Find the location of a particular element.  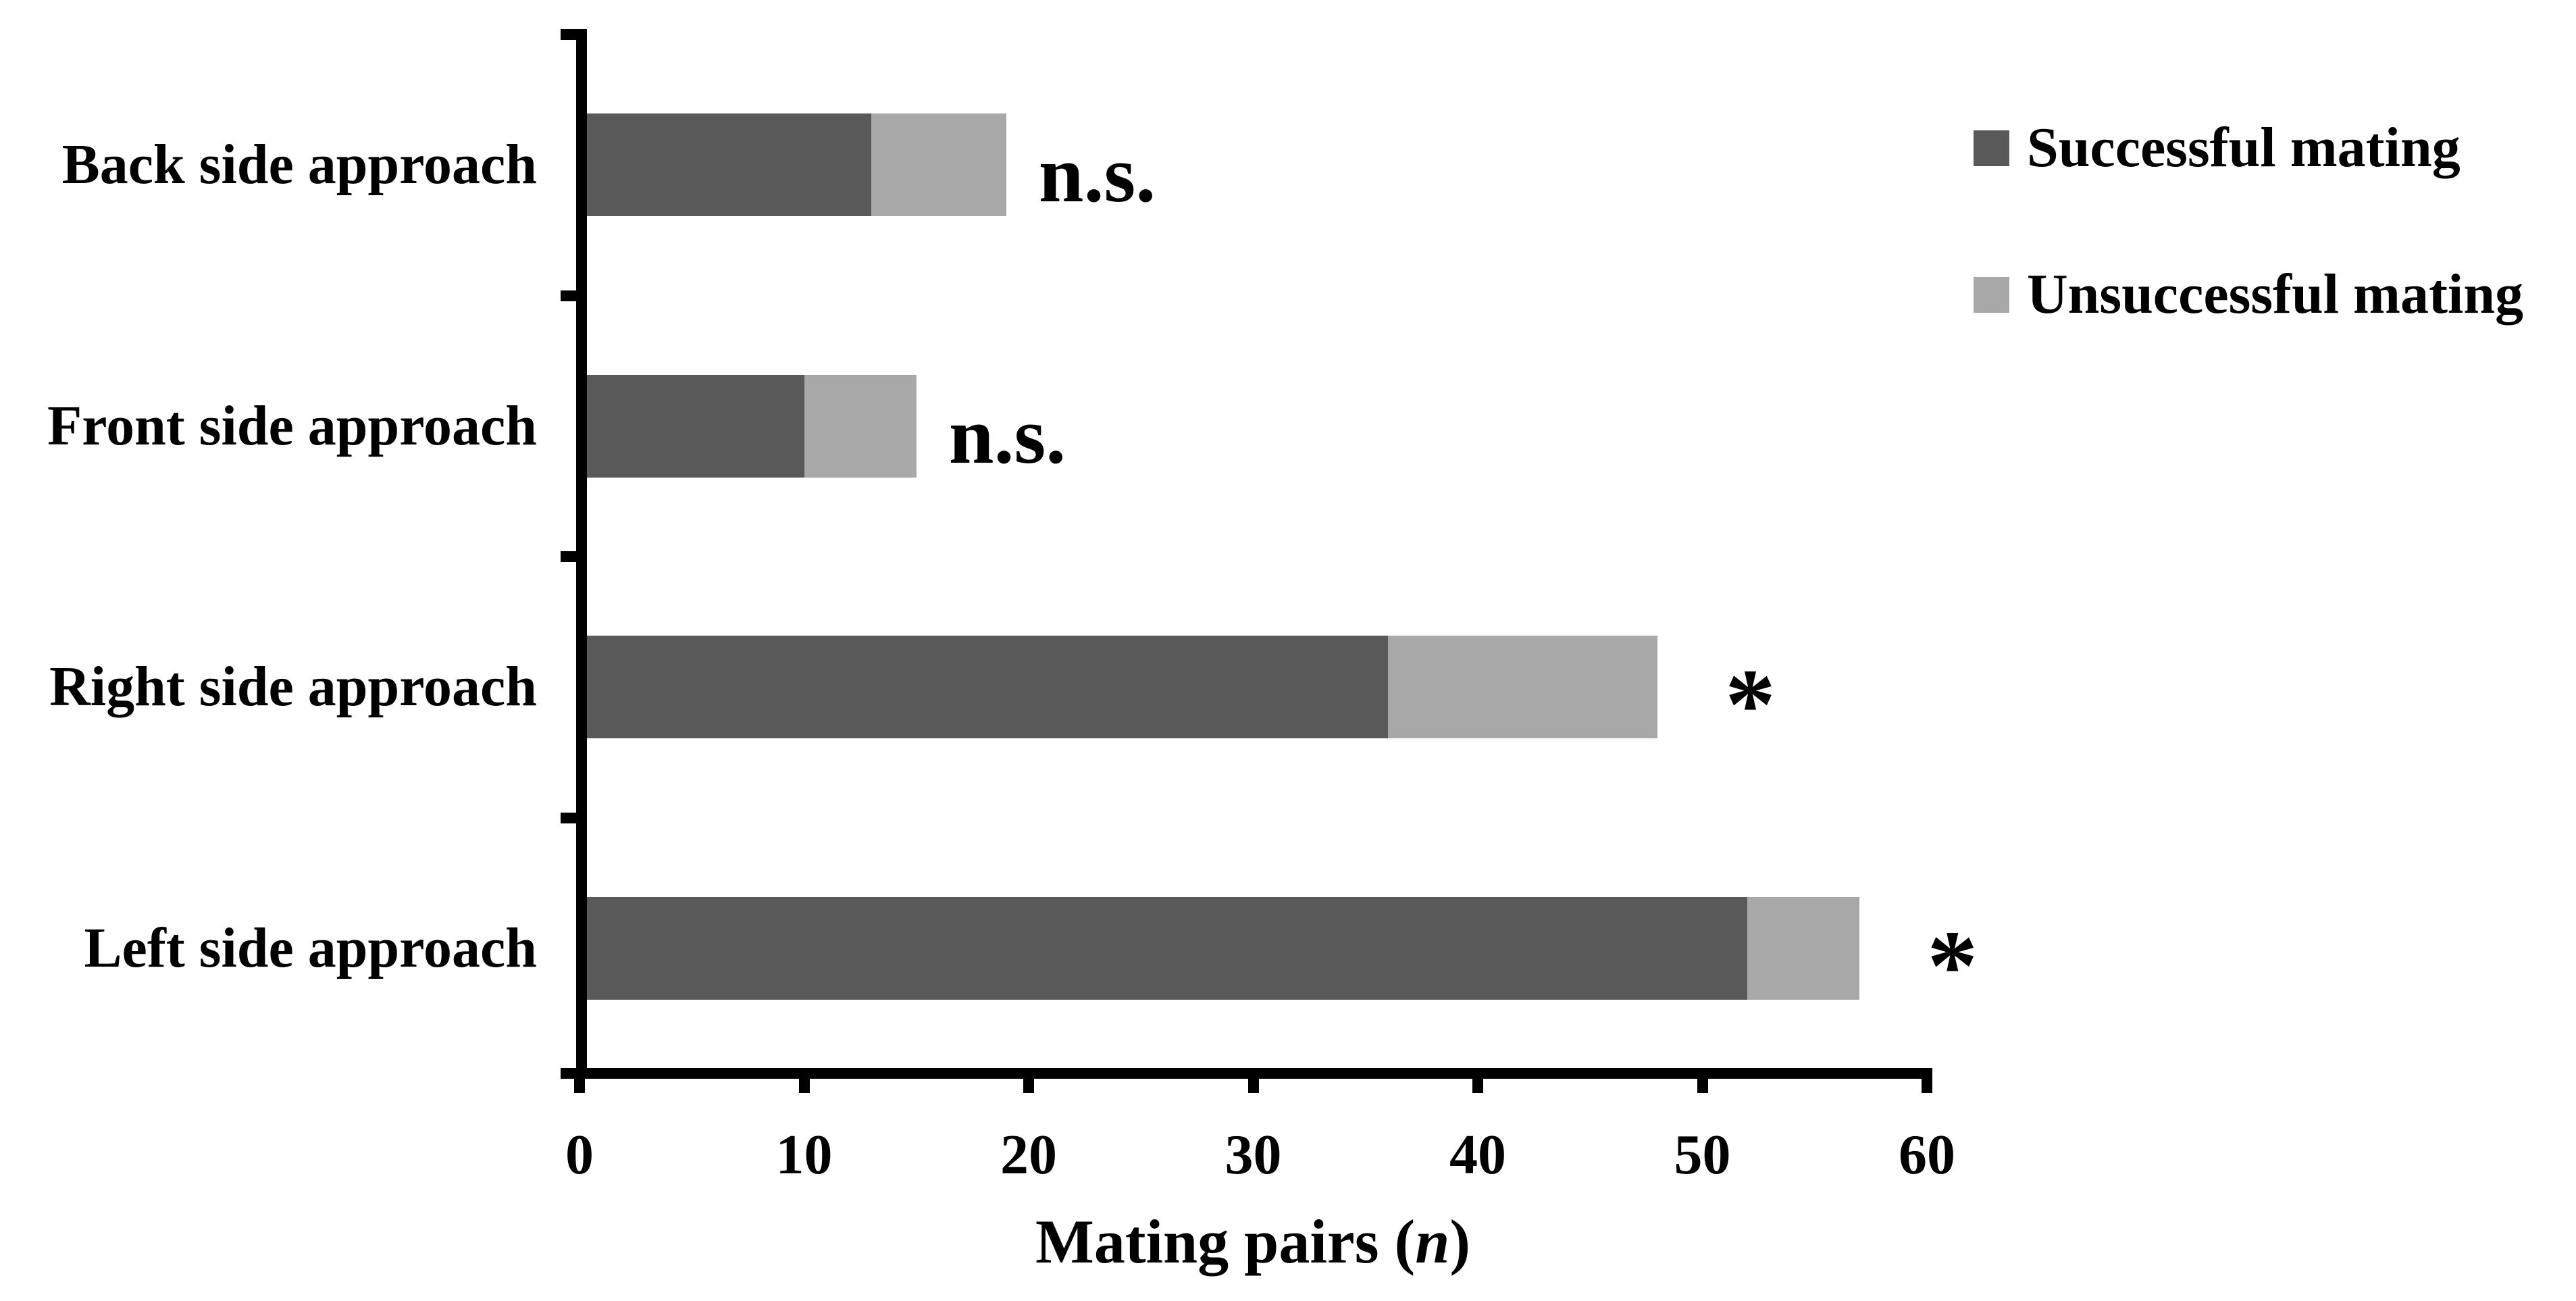

x-axis-title: Mating pairs (n) is located at coordinates (1253, 1241).